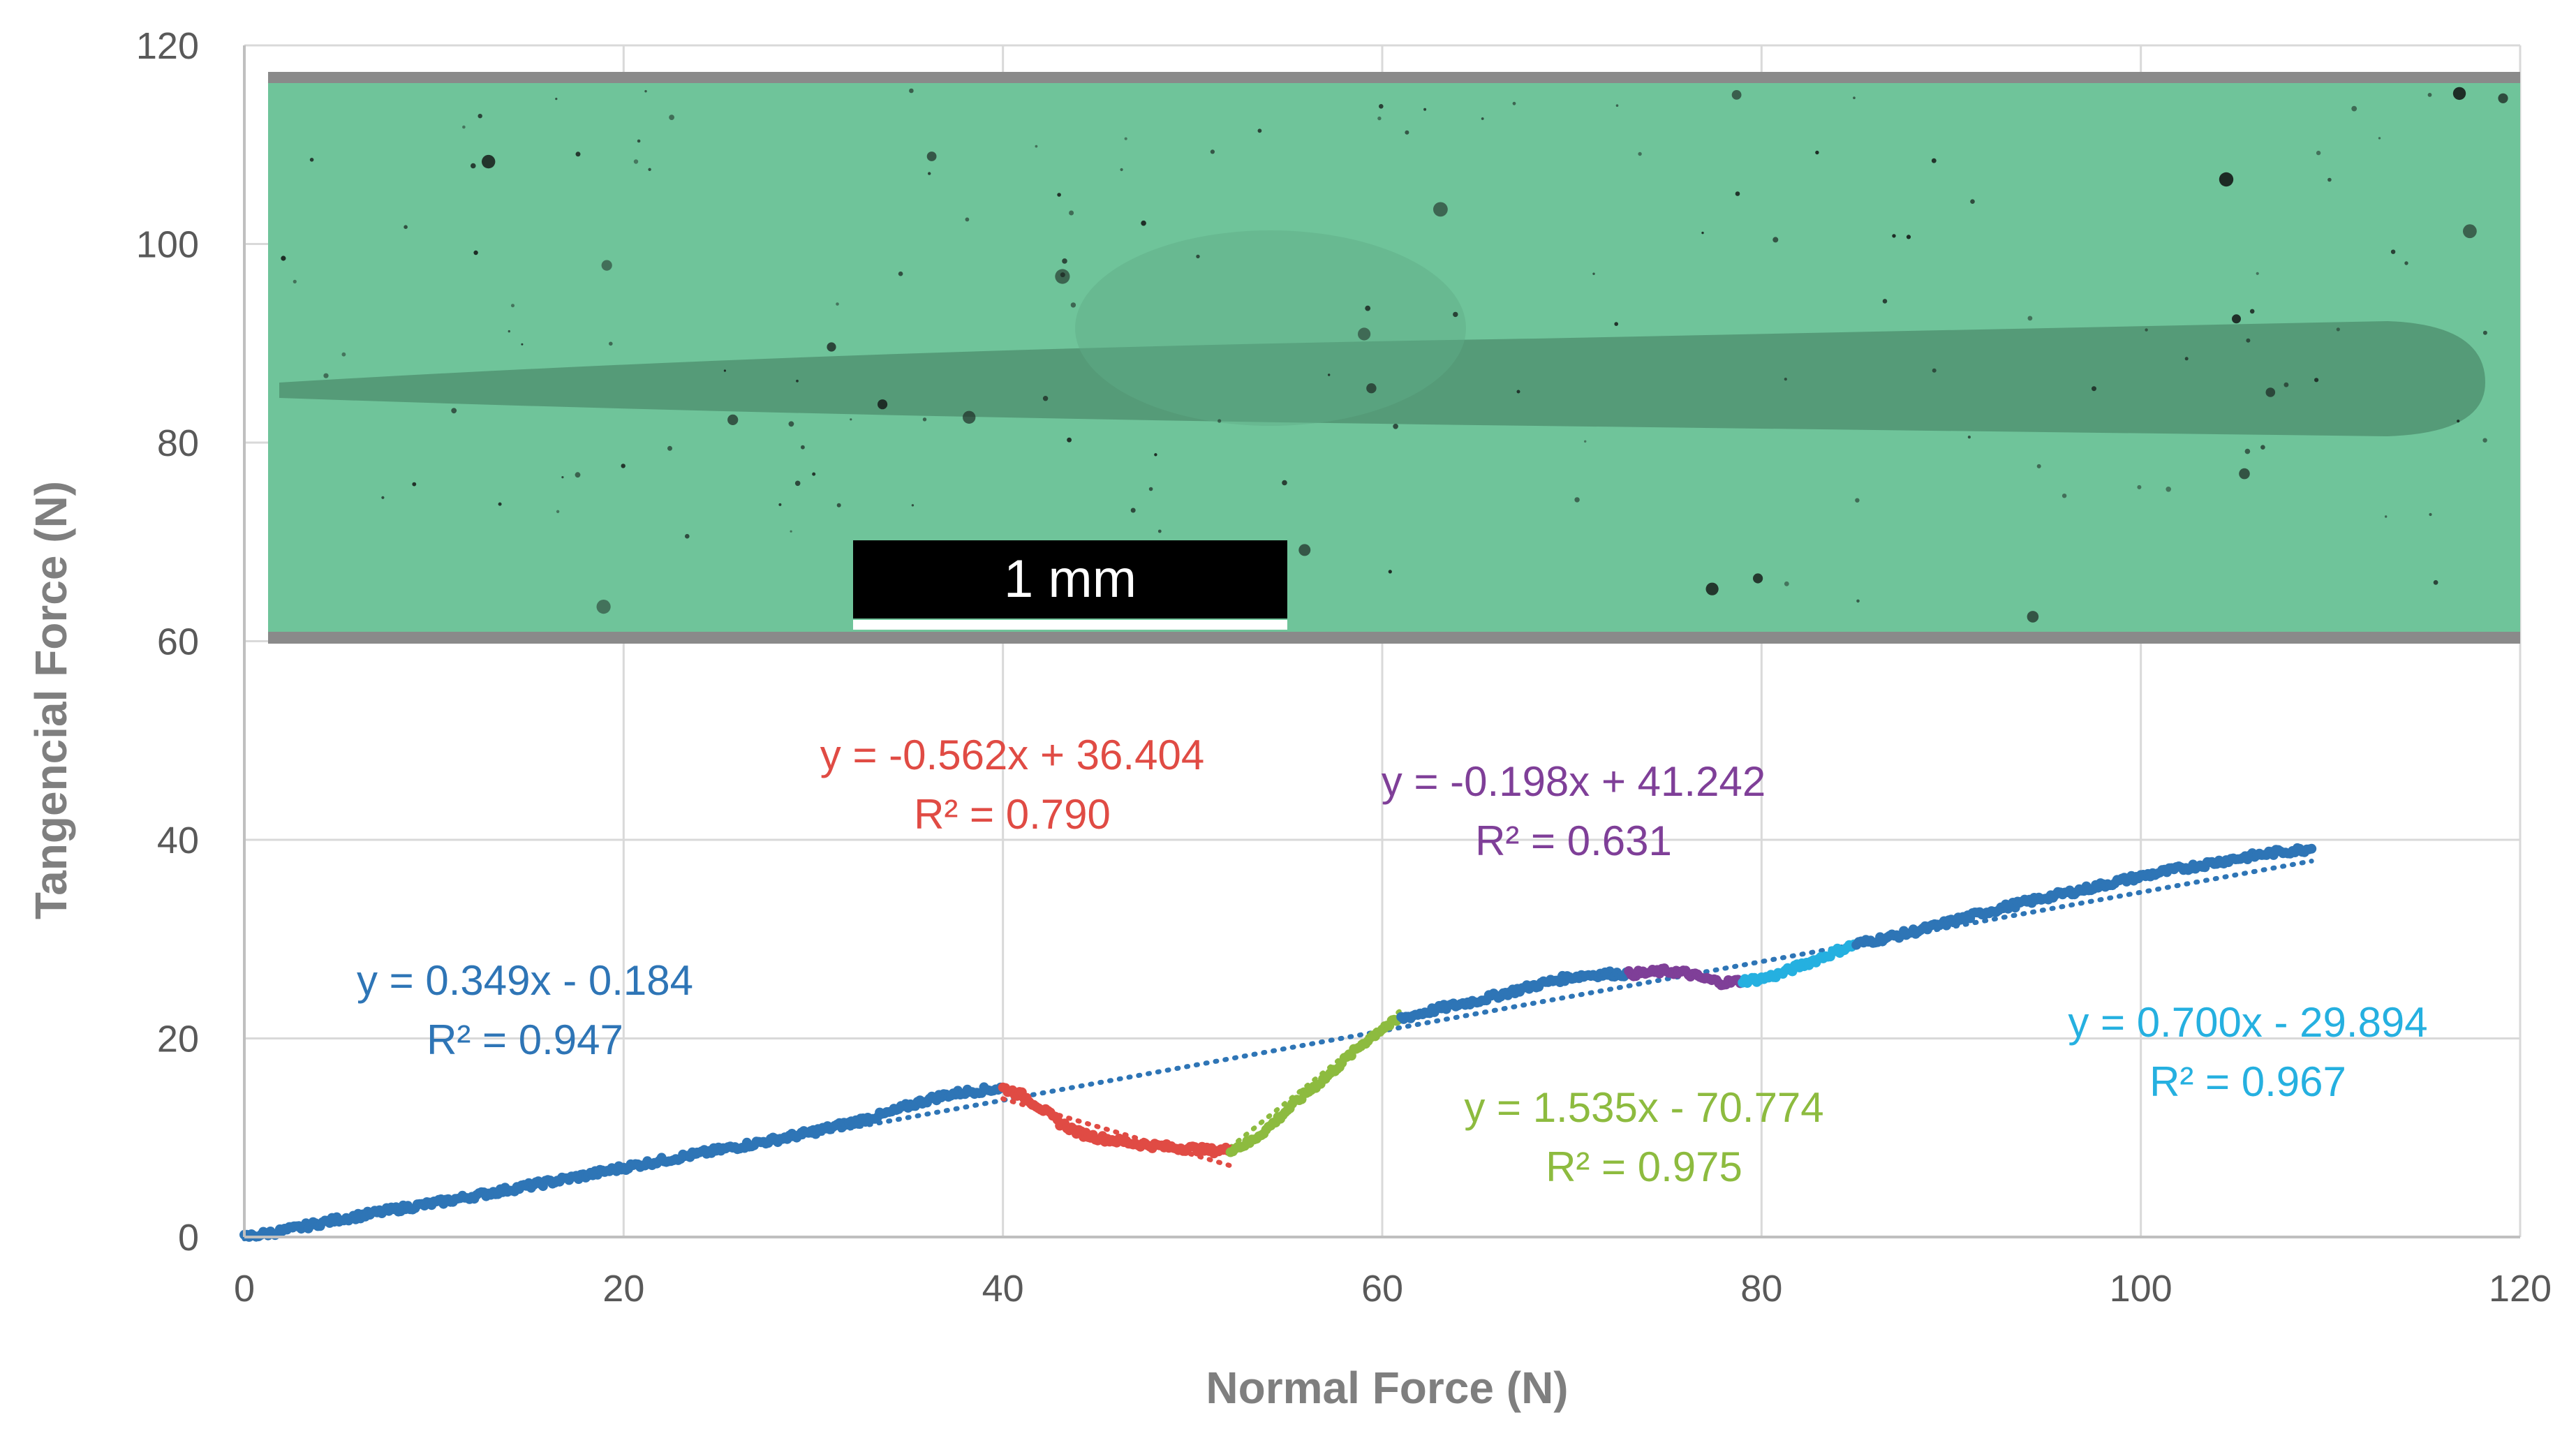 The image size is (2576, 1429). What do you see at coordinates (623, 1289) in the screenshot?
I see `x-tick-label: 20` at bounding box center [623, 1289].